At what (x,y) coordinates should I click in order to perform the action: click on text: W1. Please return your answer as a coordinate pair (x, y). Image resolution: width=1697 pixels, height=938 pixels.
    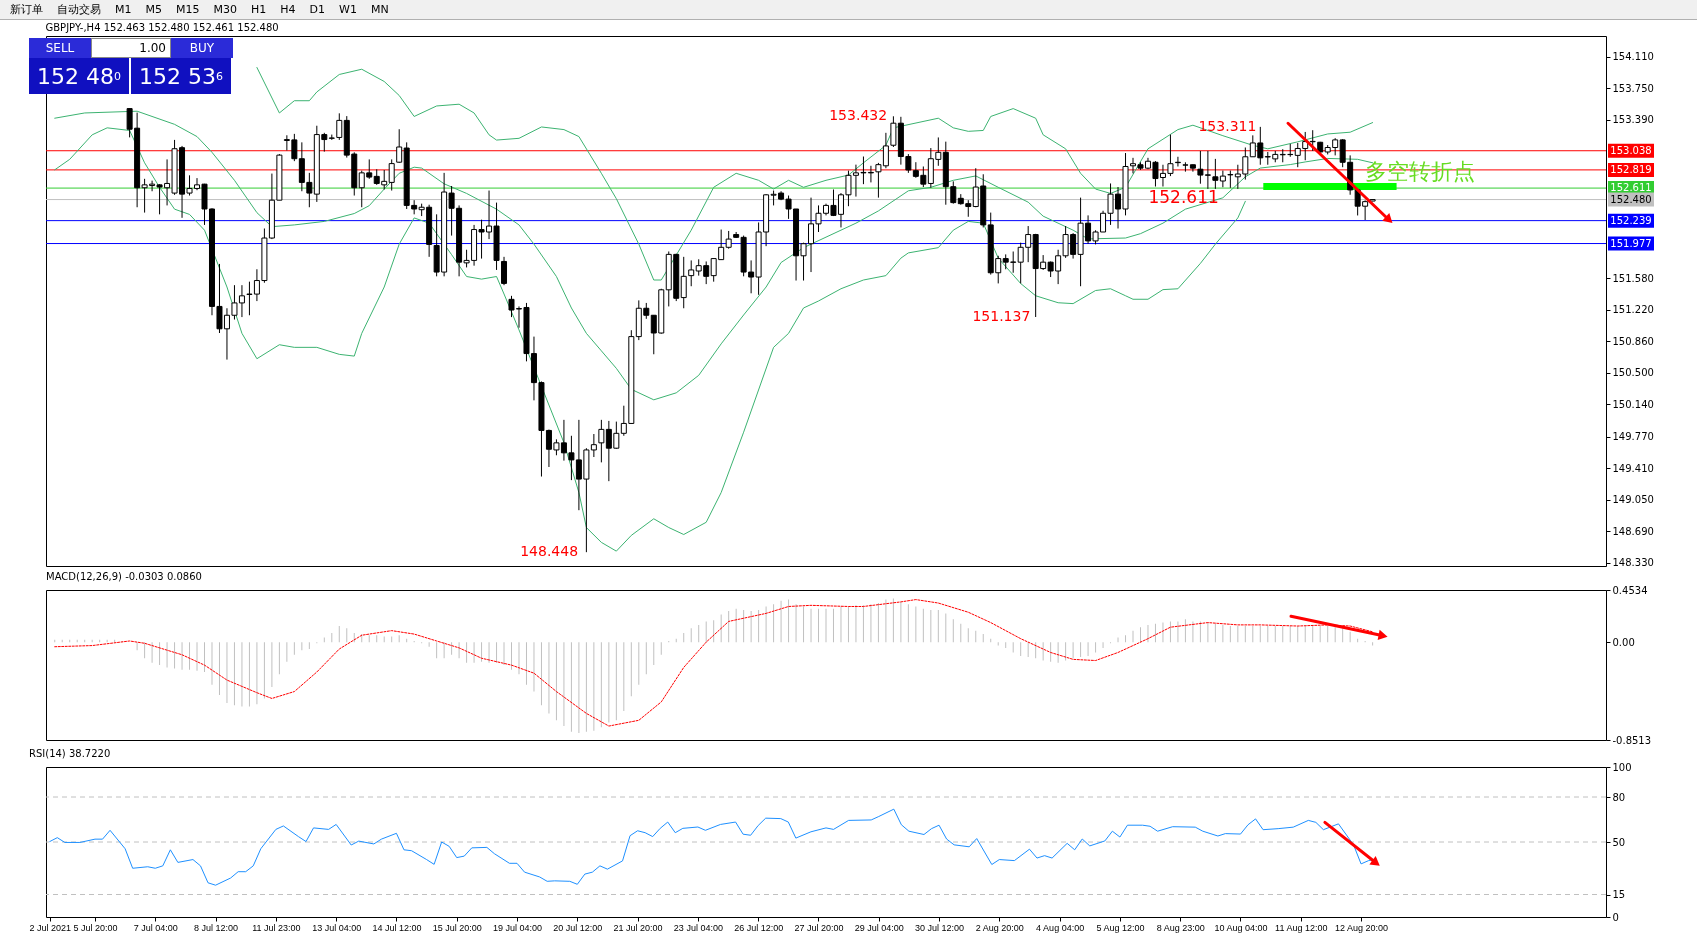
    Looking at the image, I should click on (348, 9).